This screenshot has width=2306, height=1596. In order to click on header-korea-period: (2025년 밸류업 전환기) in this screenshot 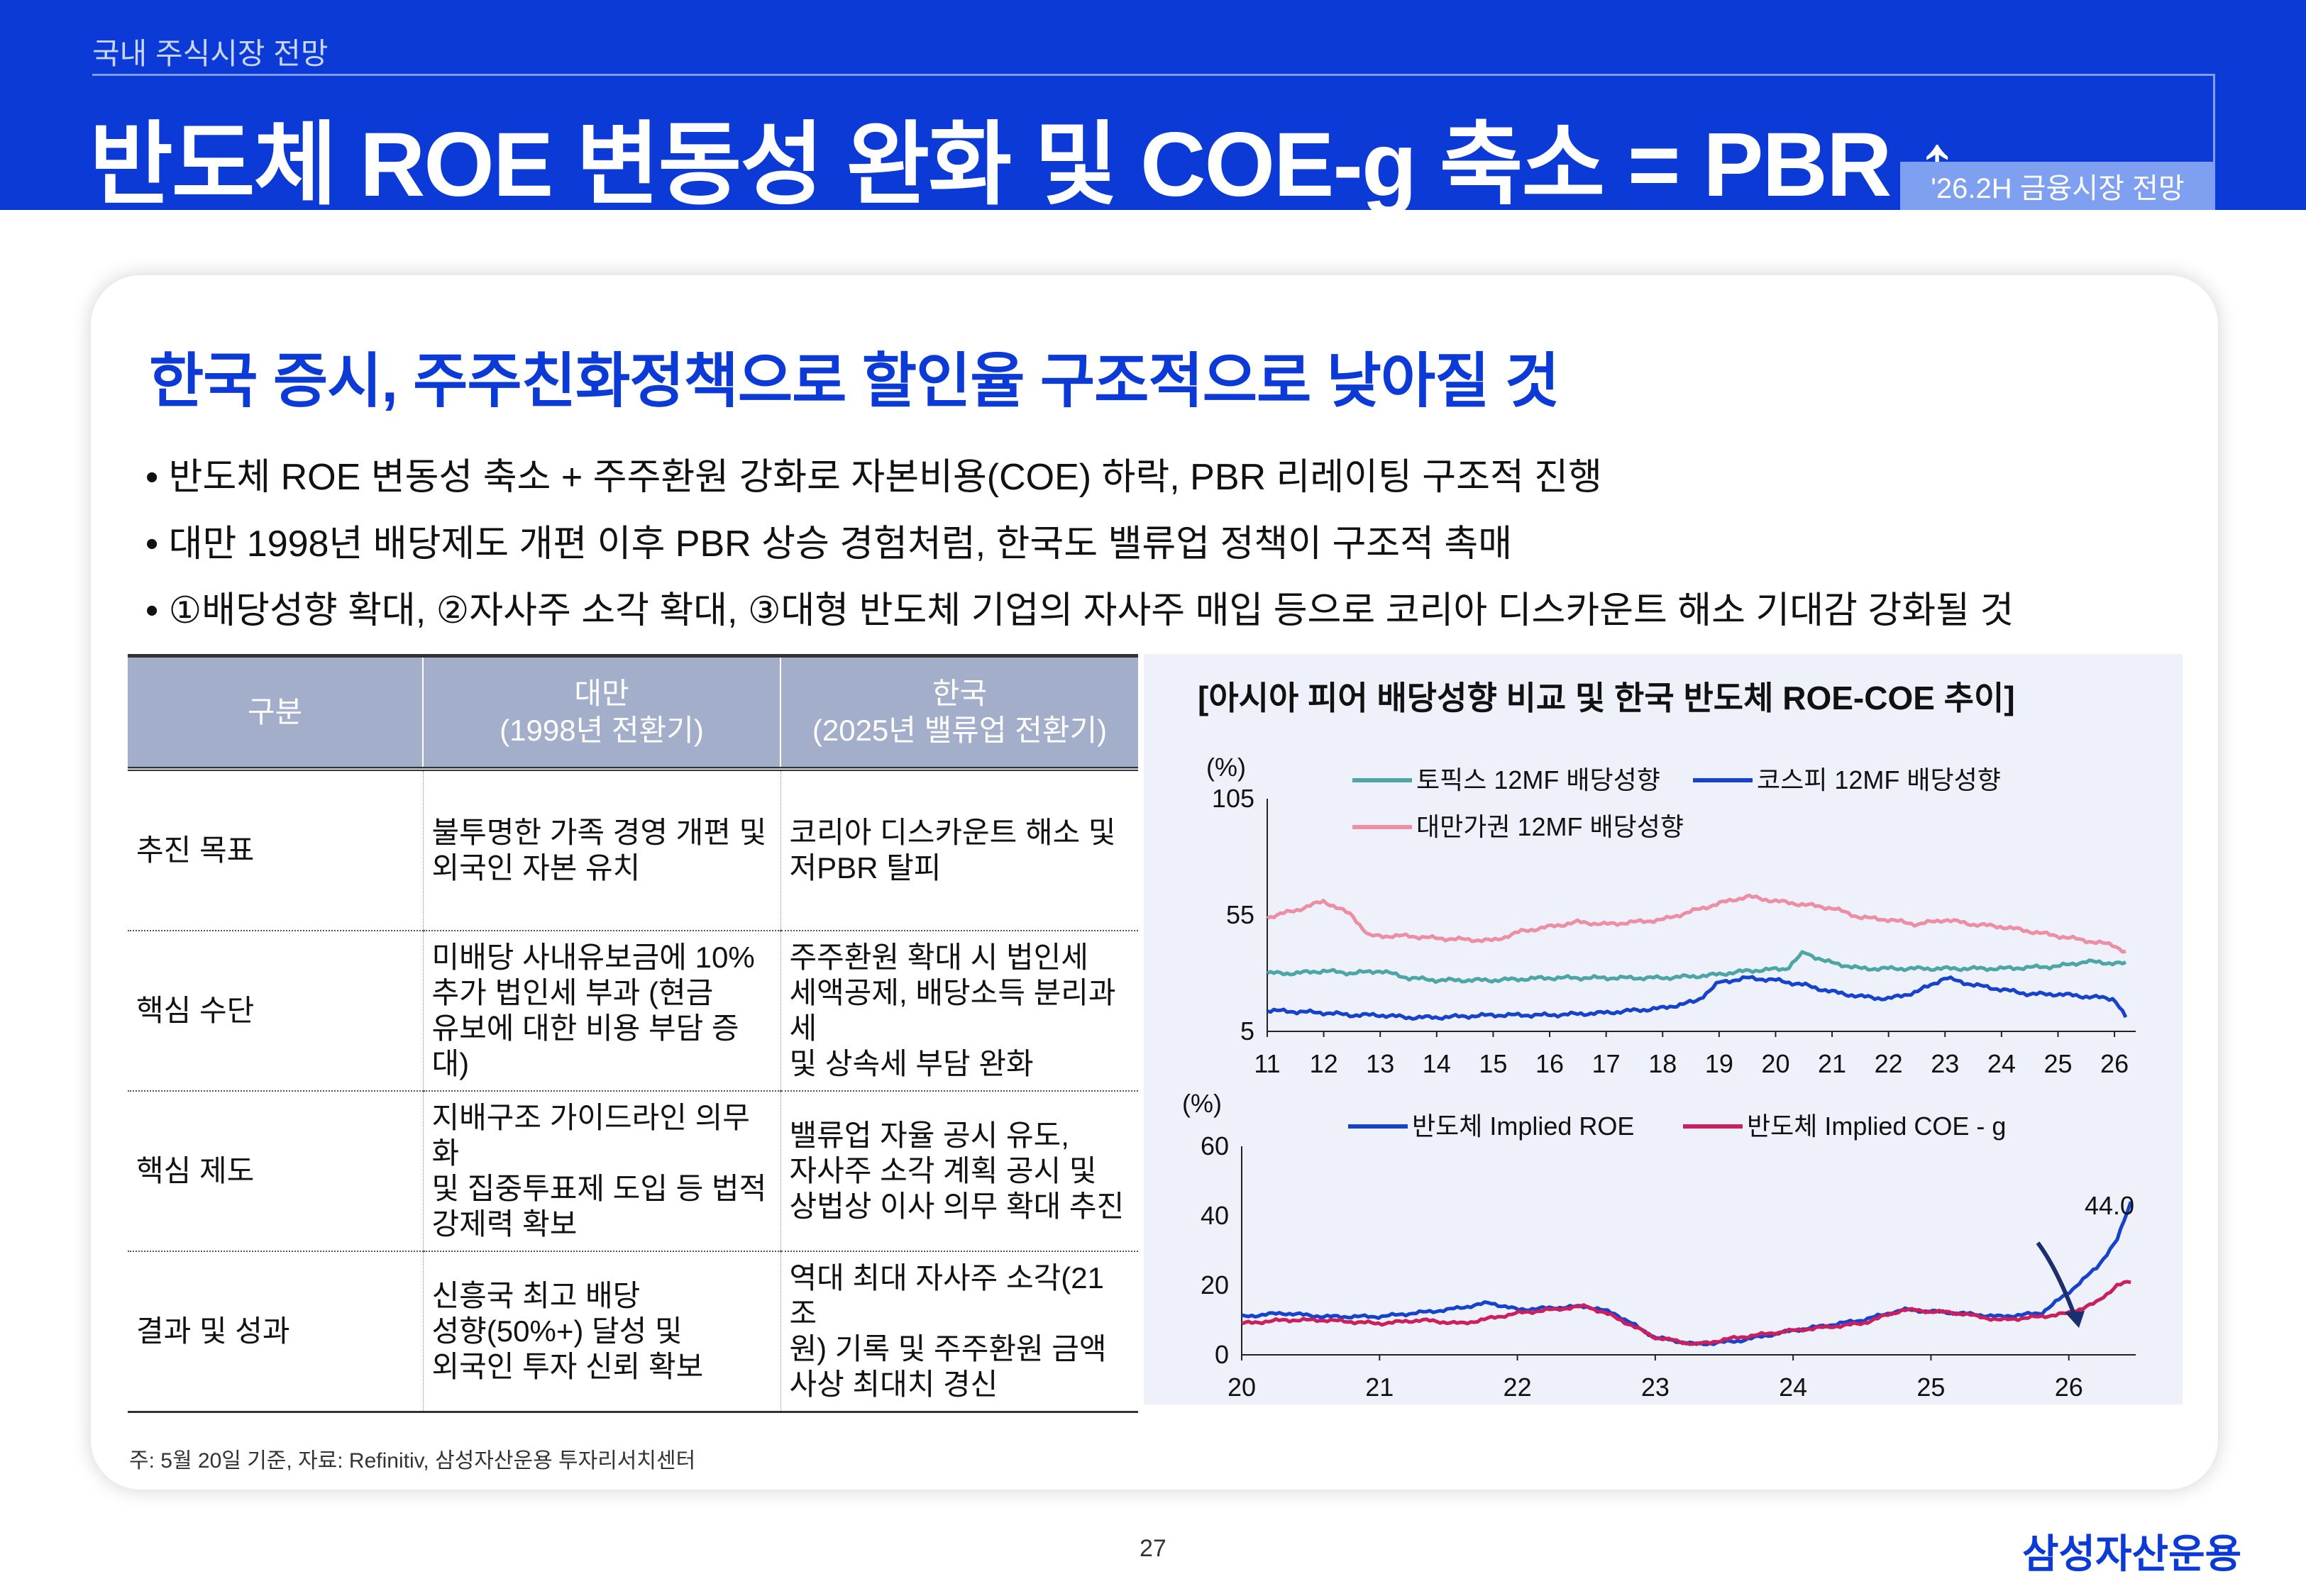, I will do `click(960, 731)`.